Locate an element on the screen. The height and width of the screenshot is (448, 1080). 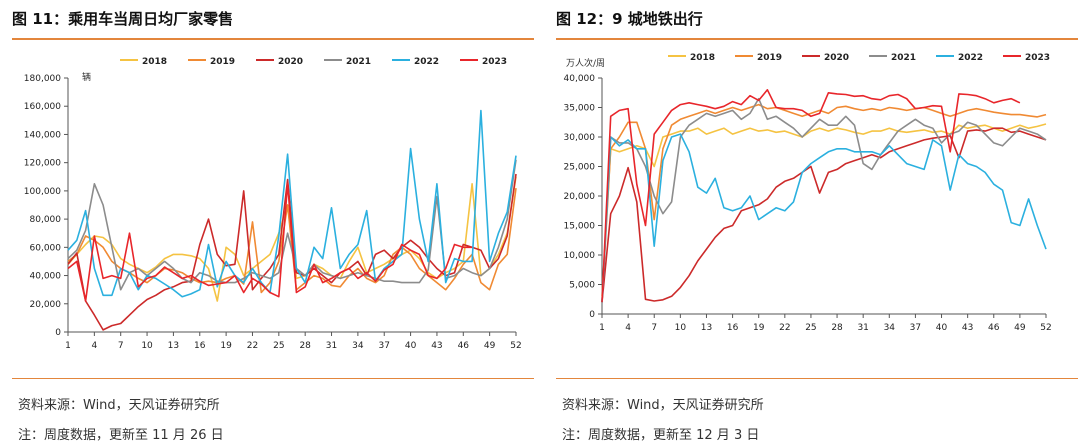
series-line-2020 is located at coordinates (292, 252).